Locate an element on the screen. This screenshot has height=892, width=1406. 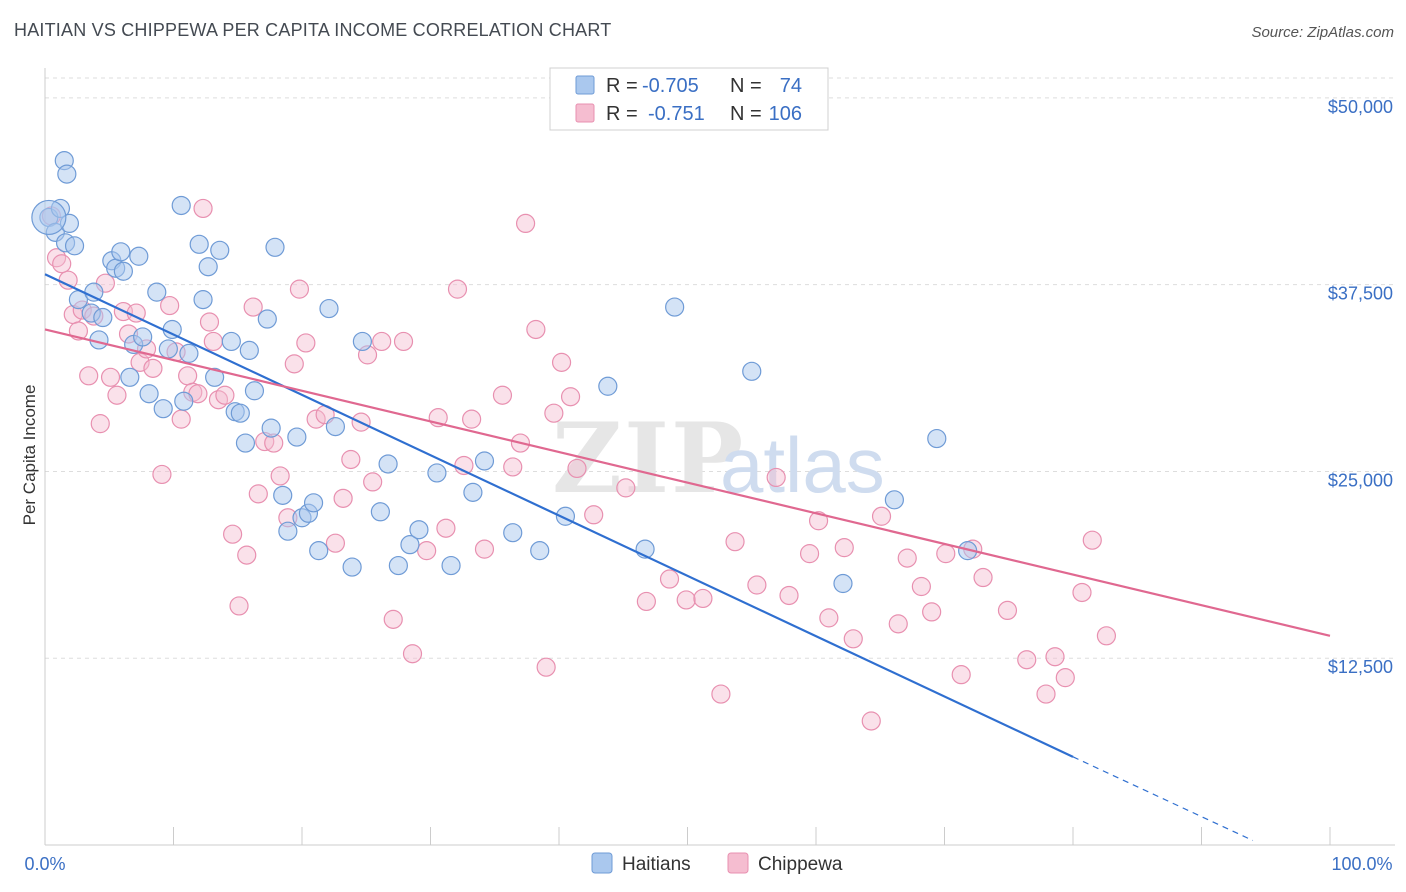
legend-r-label-chippewa: R = is located at coordinates (622, 114).